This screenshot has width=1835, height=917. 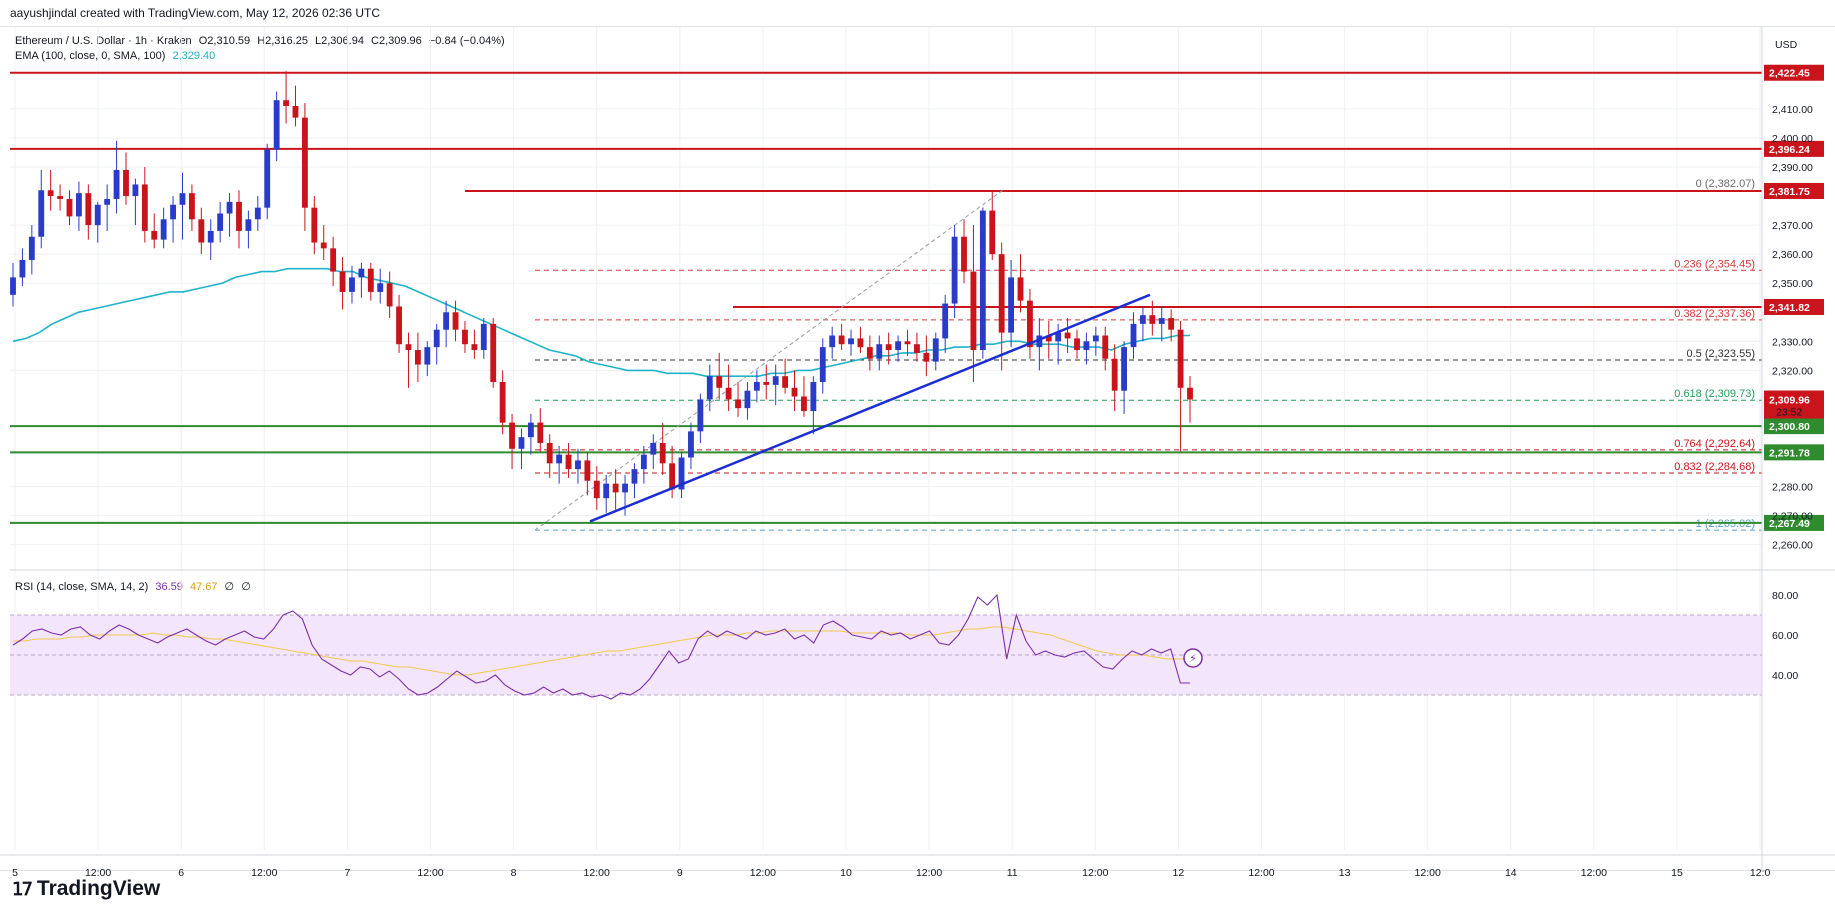 I want to click on ohlc-open: O2,310.59, so click(x=224, y=41).